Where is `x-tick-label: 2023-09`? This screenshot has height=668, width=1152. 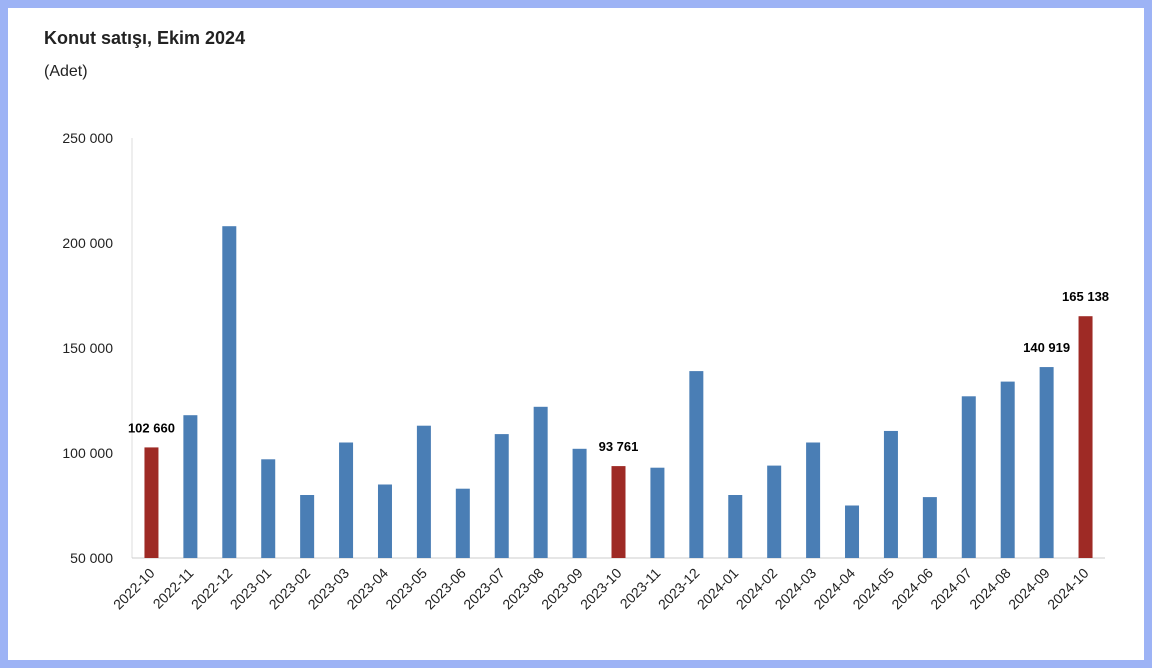
x-tick-label: 2023-09 is located at coordinates (562, 589).